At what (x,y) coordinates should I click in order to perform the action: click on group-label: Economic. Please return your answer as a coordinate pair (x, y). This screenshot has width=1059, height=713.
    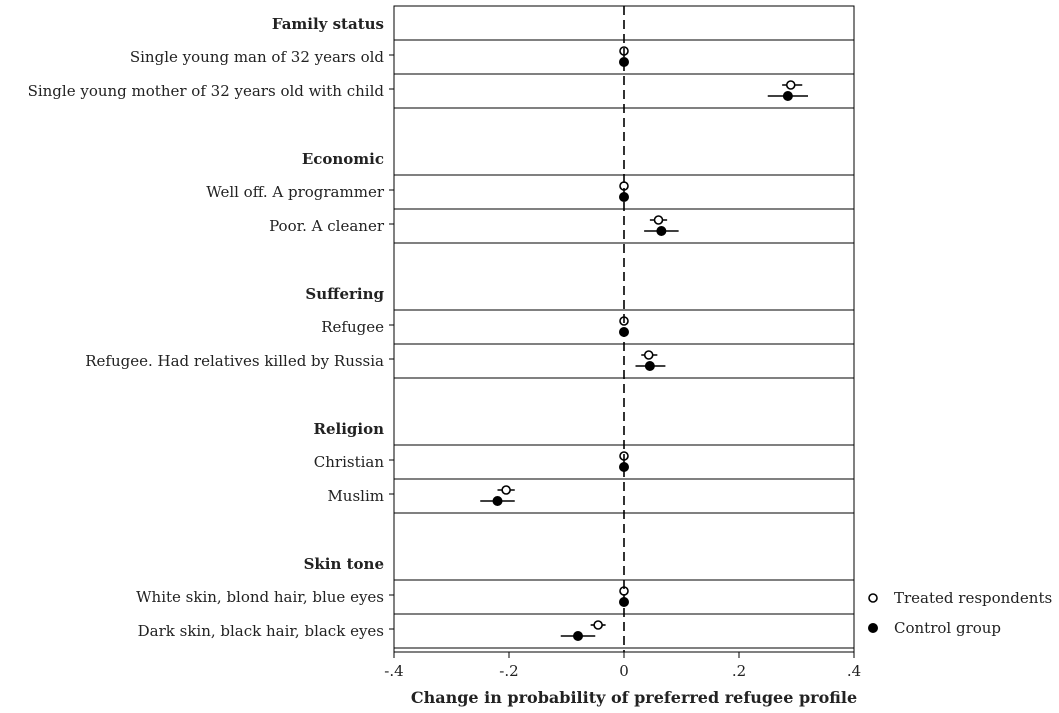
    Looking at the image, I should click on (343, 159).